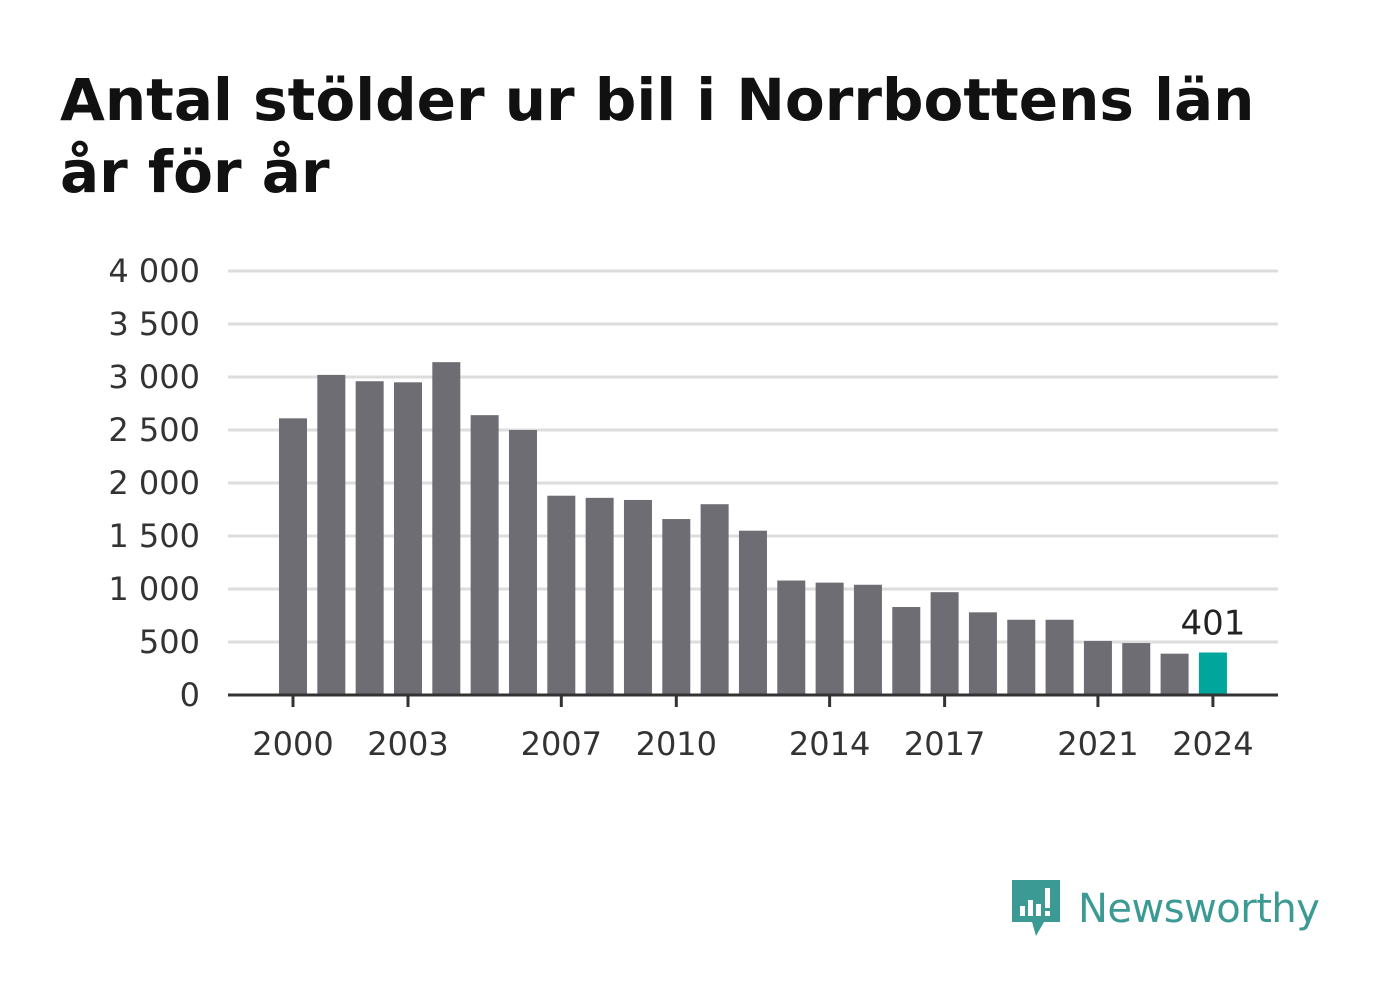  What do you see at coordinates (369, 538) in the screenshot?
I see `bar-2002` at bounding box center [369, 538].